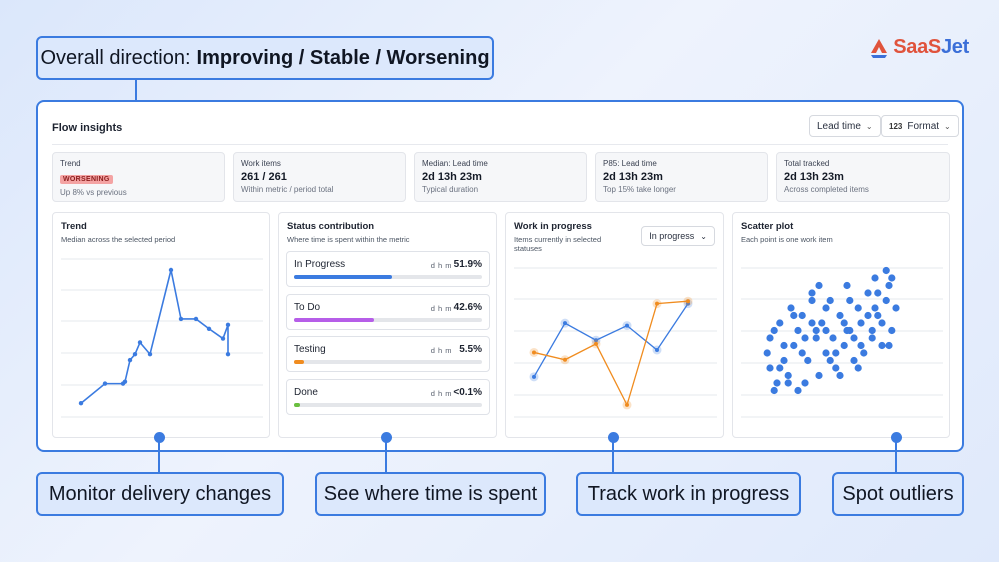  What do you see at coordinates (430, 494) in the screenshot?
I see `callout-time-spent: See where time is spent` at bounding box center [430, 494].